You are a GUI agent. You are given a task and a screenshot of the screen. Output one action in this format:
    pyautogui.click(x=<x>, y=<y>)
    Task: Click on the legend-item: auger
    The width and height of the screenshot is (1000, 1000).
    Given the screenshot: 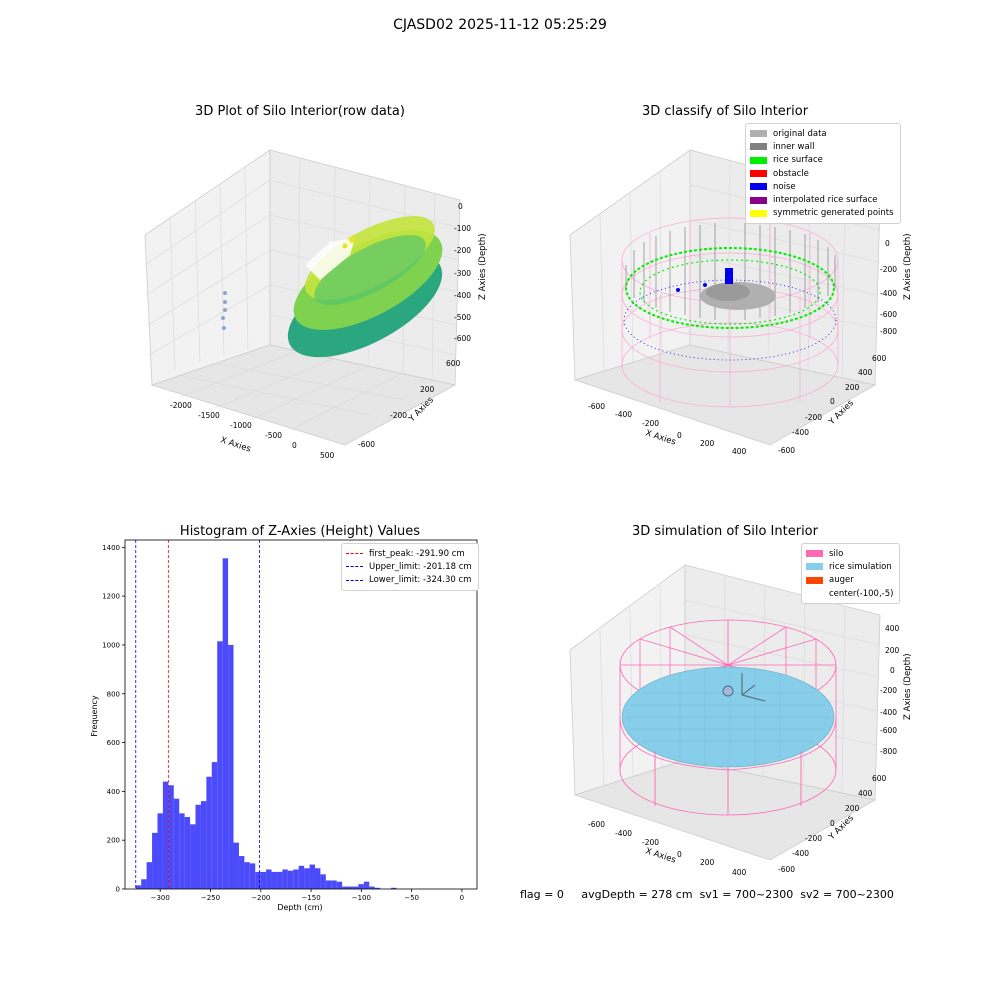 What is the action you would take?
    pyautogui.click(x=849, y=580)
    